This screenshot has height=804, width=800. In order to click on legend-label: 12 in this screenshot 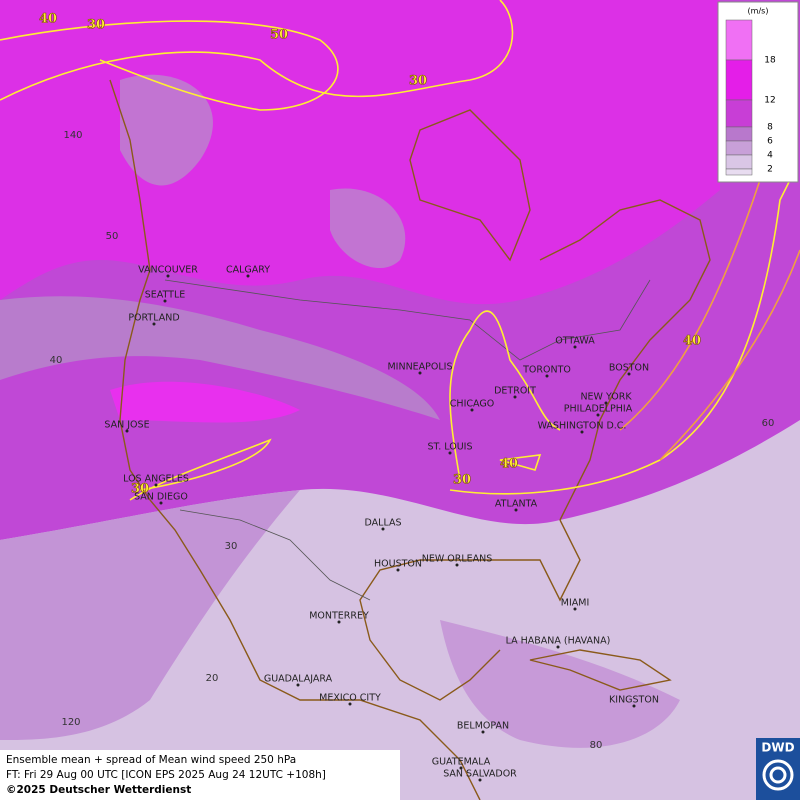, I will do `click(769, 101)`.